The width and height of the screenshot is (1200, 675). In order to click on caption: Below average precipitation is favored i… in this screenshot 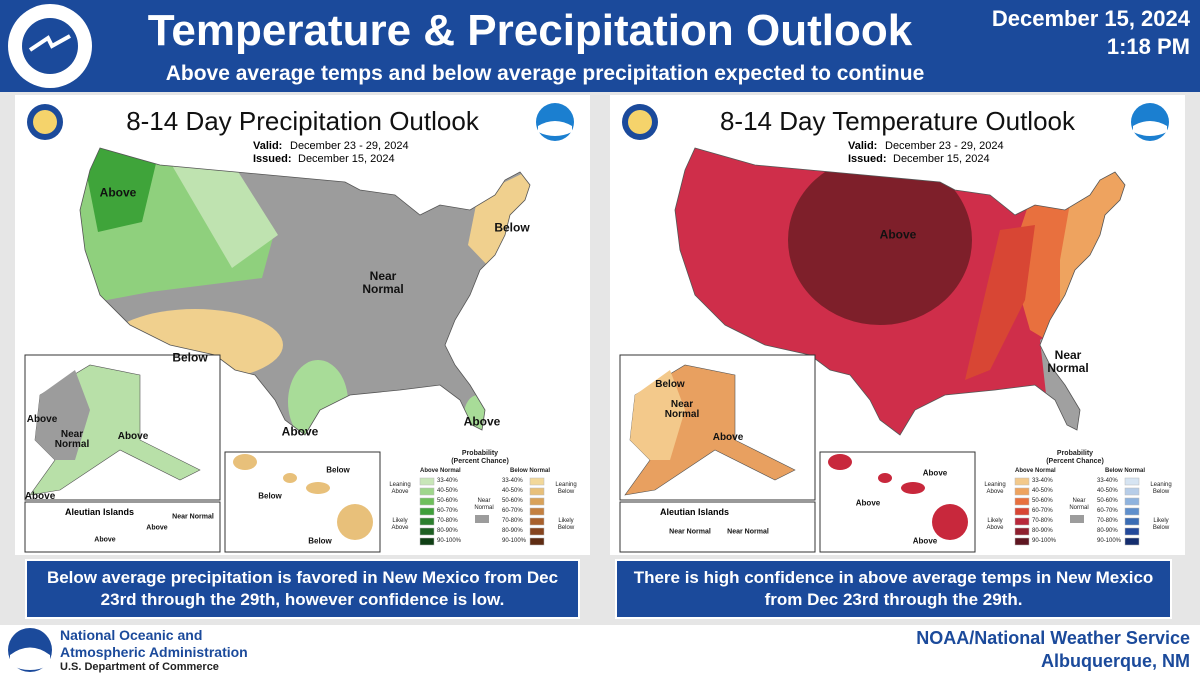, I will do `click(302, 589)`.